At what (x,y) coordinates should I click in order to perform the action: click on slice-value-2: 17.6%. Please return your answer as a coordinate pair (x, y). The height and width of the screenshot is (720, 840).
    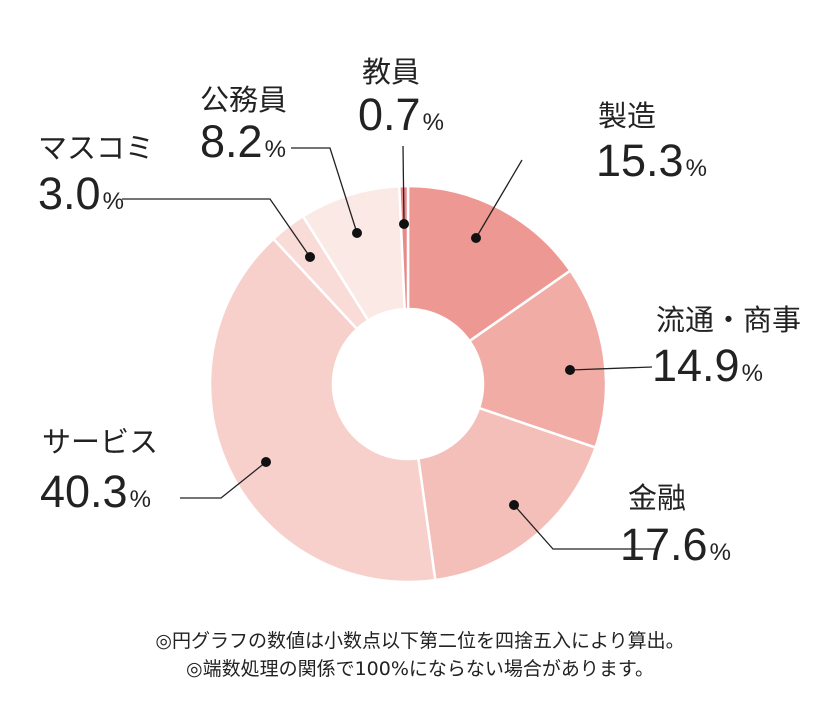
    Looking at the image, I should click on (675, 544).